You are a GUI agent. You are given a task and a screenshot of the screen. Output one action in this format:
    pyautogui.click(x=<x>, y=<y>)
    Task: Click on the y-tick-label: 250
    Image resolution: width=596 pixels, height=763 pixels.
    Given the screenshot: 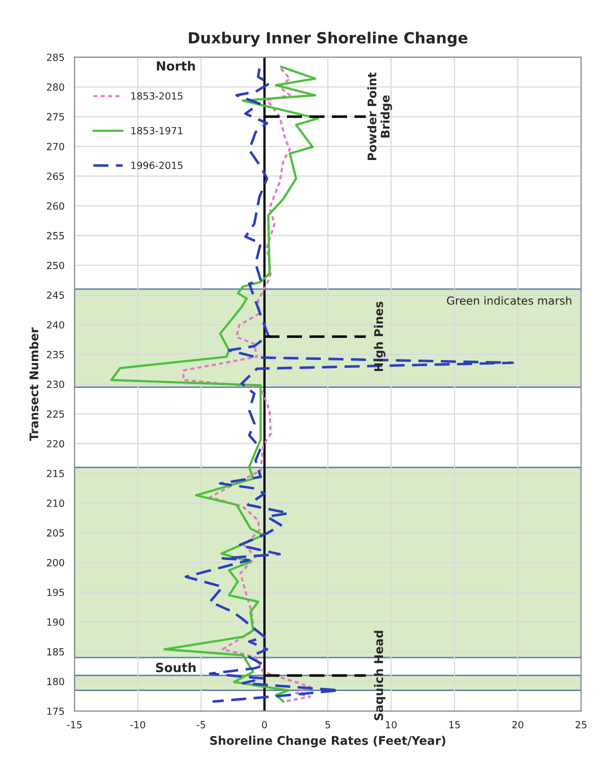 What is the action you would take?
    pyautogui.click(x=55, y=266)
    